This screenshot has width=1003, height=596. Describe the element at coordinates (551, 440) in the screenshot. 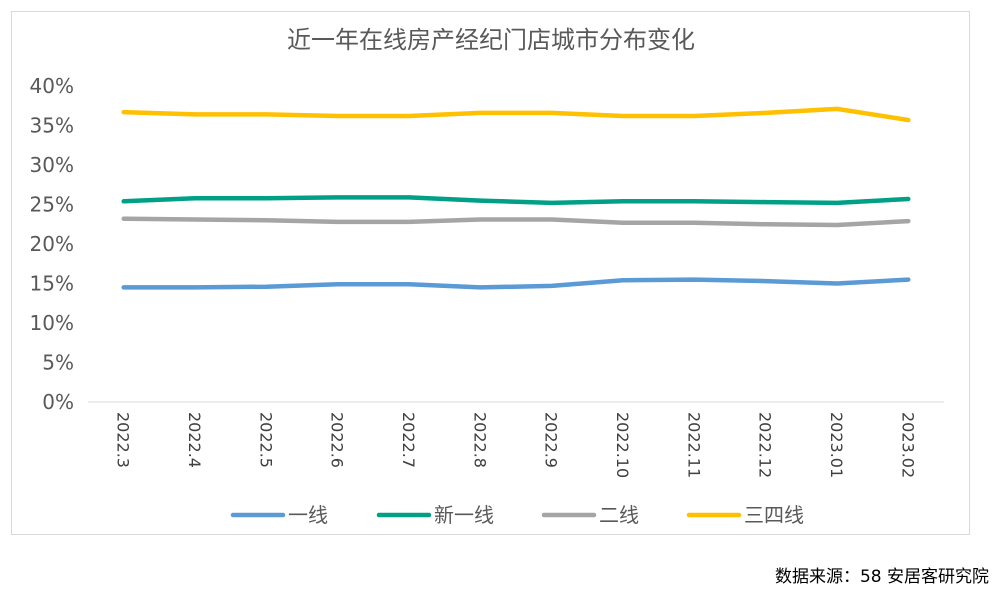

I see `x-tick-label: 2022.9` at that location.